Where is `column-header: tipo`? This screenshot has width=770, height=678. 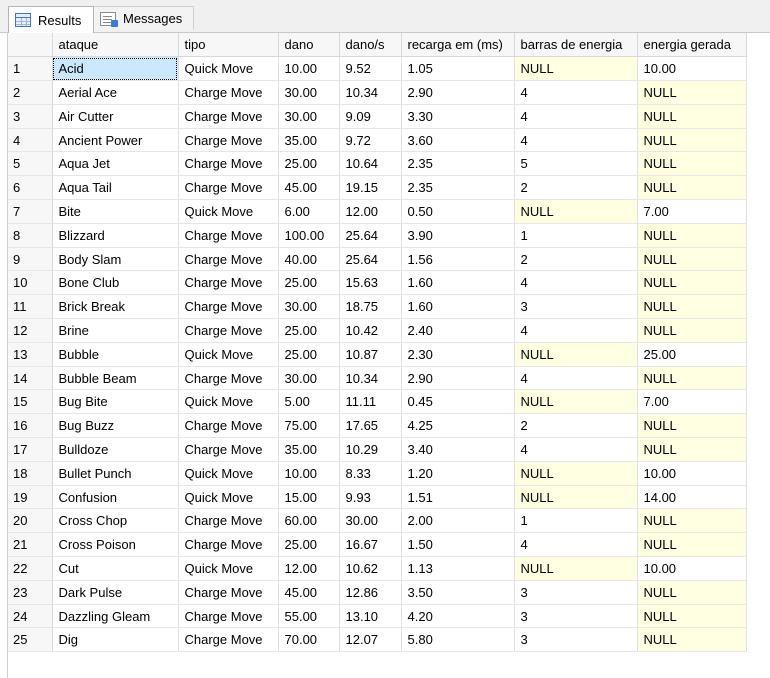
column-header: tipo is located at coordinates (228, 45).